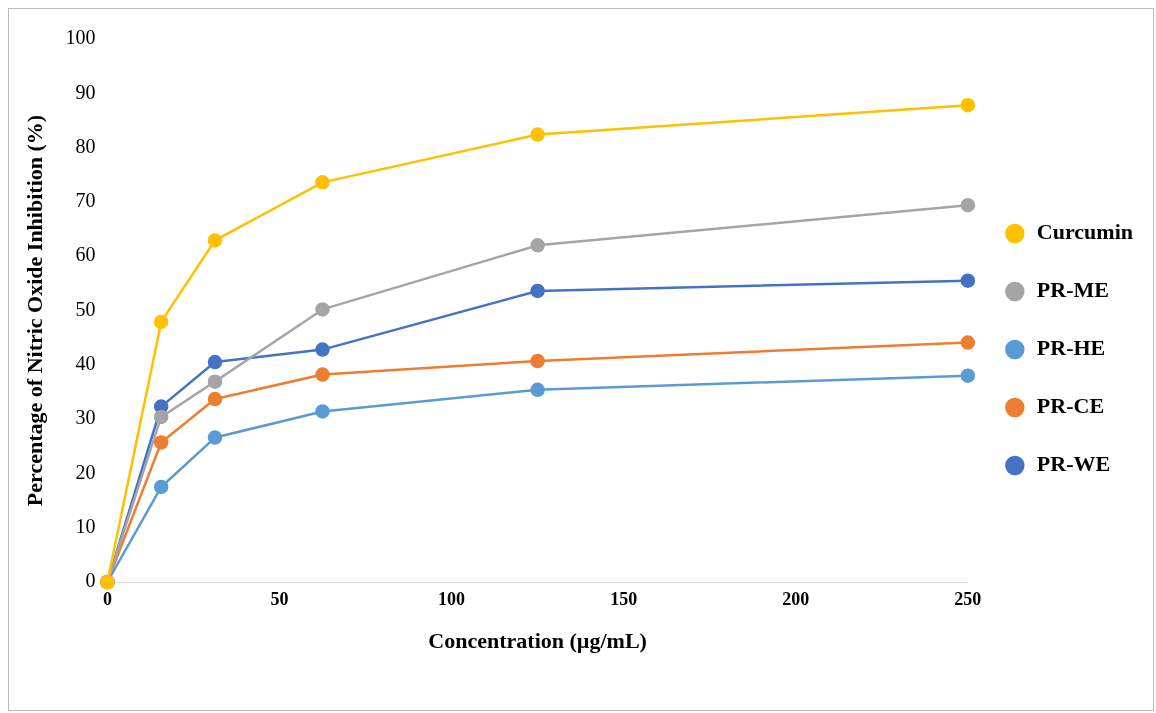 The image size is (1156, 713). Describe the element at coordinates (452, 599) in the screenshot. I see `x-tick-label: 100` at that location.